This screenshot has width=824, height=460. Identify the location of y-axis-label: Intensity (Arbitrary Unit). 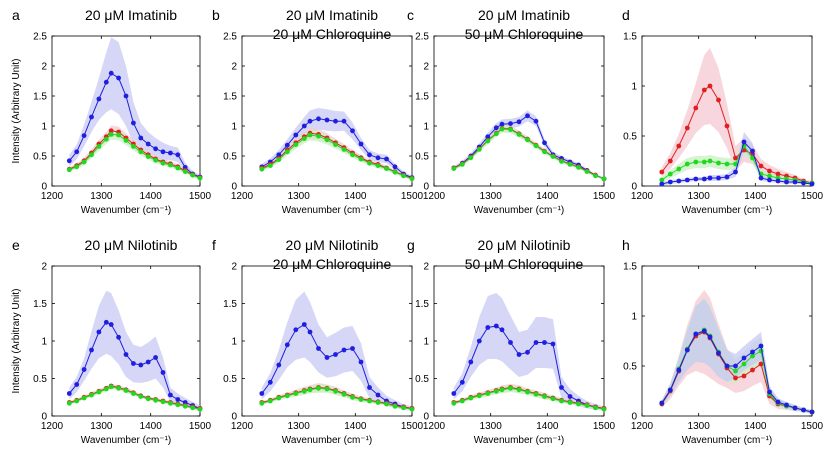
(16, 110).